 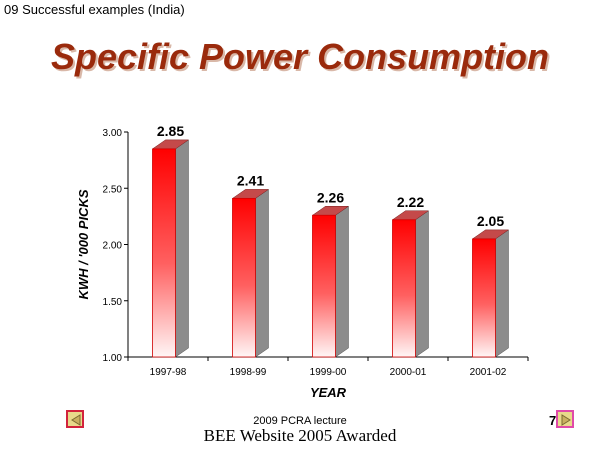 I want to click on x-tick-label: 1997-98, so click(x=168, y=372).